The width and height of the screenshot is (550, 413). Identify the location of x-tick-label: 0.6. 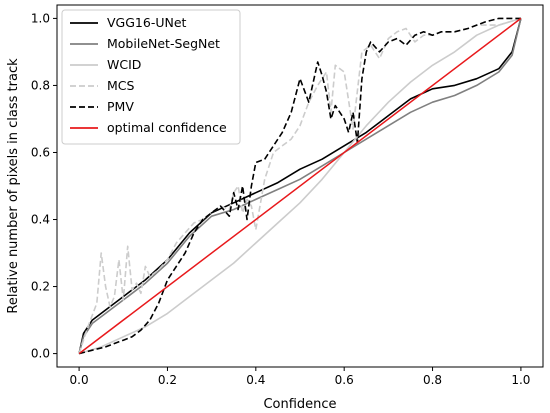
(344, 380).